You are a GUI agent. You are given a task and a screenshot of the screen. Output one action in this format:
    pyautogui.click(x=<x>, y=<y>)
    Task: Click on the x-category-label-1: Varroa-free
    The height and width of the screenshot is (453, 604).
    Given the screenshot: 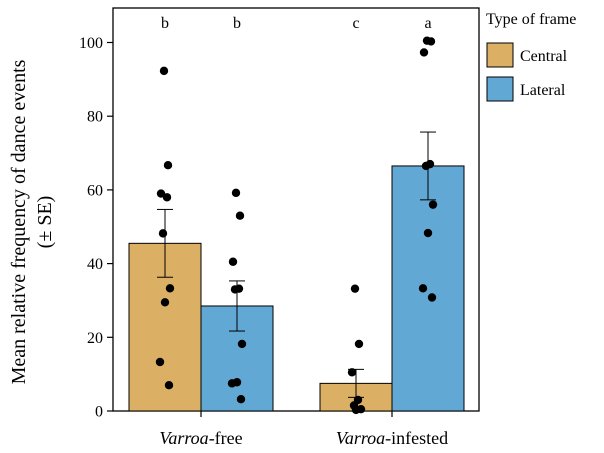 What is the action you would take?
    pyautogui.click(x=200, y=438)
    